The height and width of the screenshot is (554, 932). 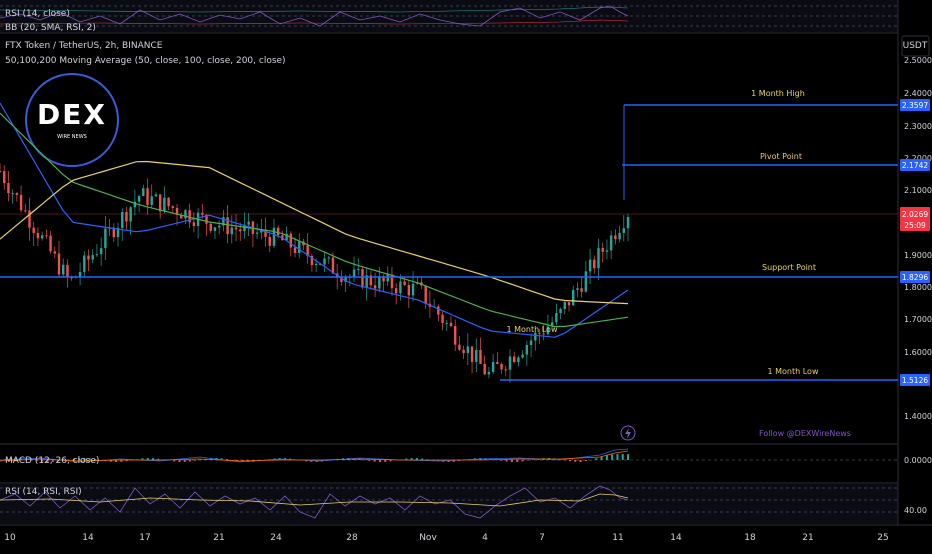 I want to click on svg-text: 21, so click(x=807, y=538).